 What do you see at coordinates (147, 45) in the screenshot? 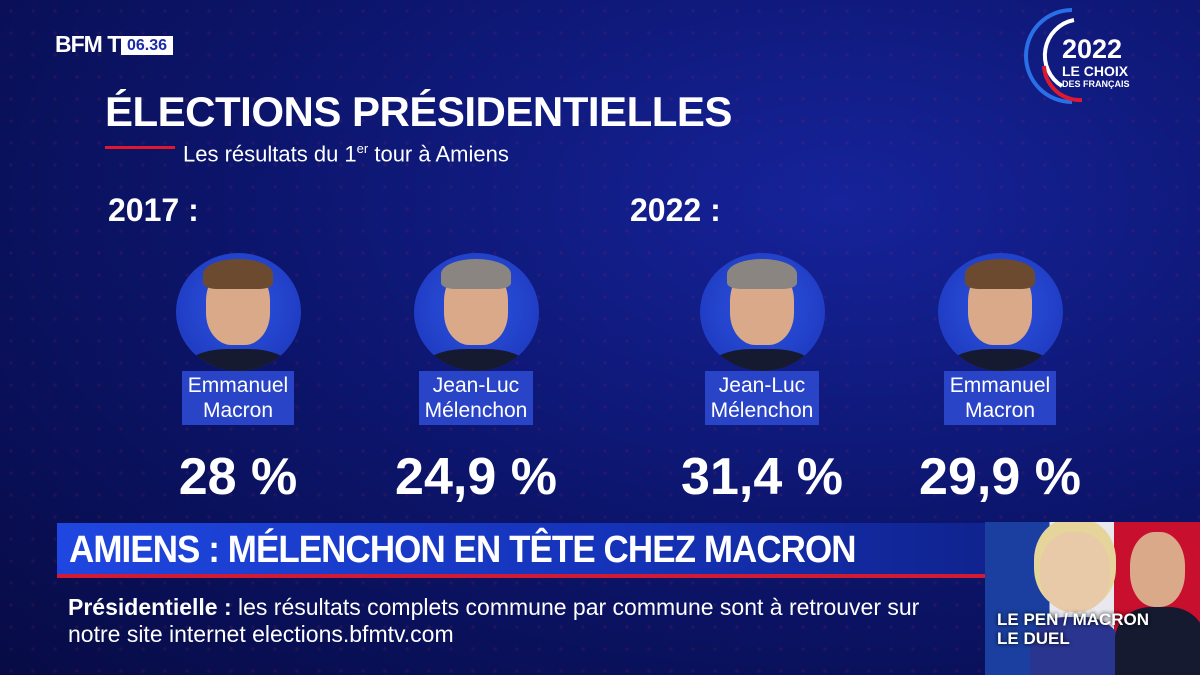
I see `clock: 06.36` at bounding box center [147, 45].